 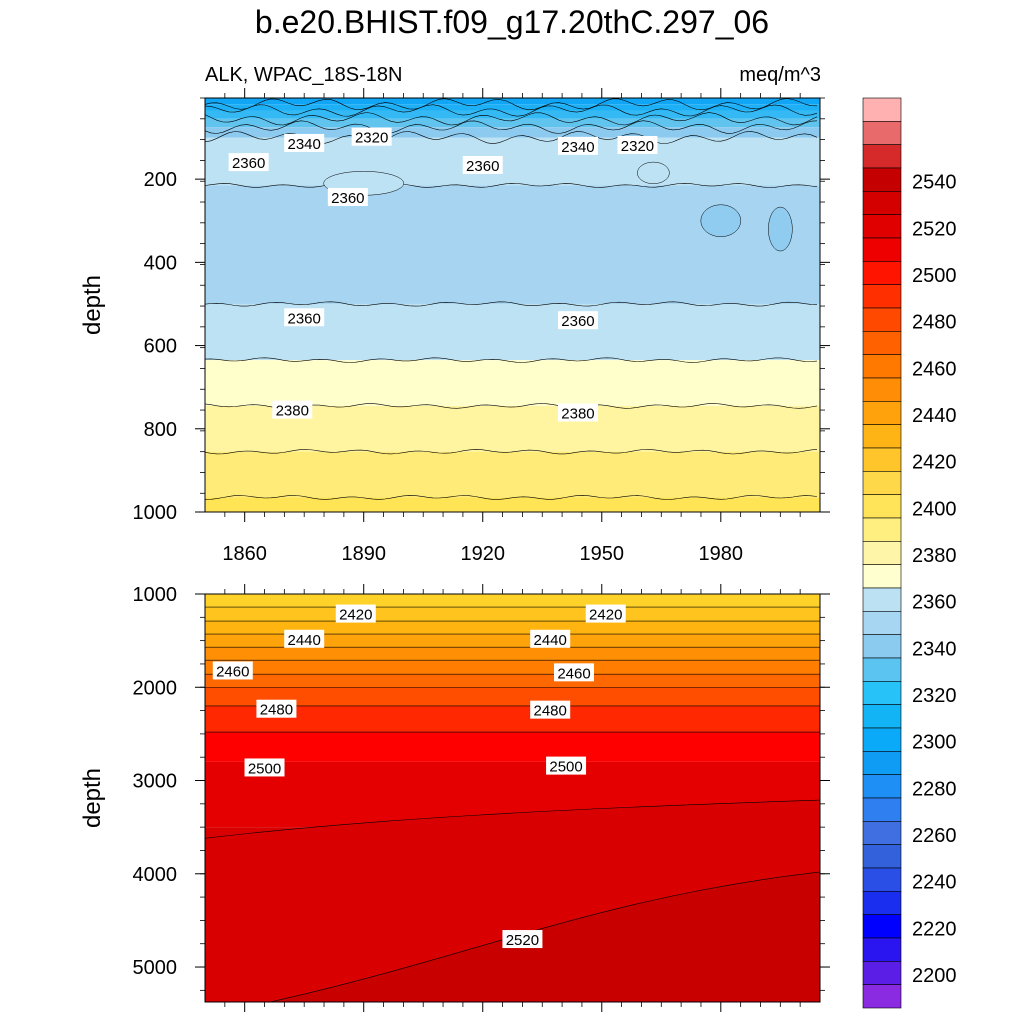 What do you see at coordinates (934, 976) in the screenshot?
I see `colorbar-label: 2200` at bounding box center [934, 976].